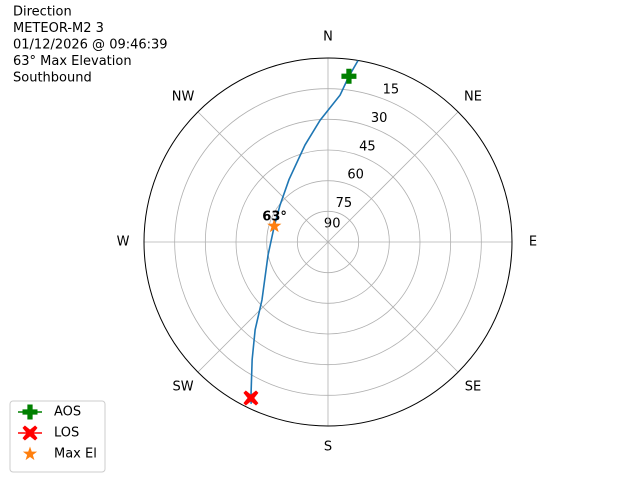 This screenshot has height=480, width=640. I want to click on legend-label: Max El, so click(75, 454).